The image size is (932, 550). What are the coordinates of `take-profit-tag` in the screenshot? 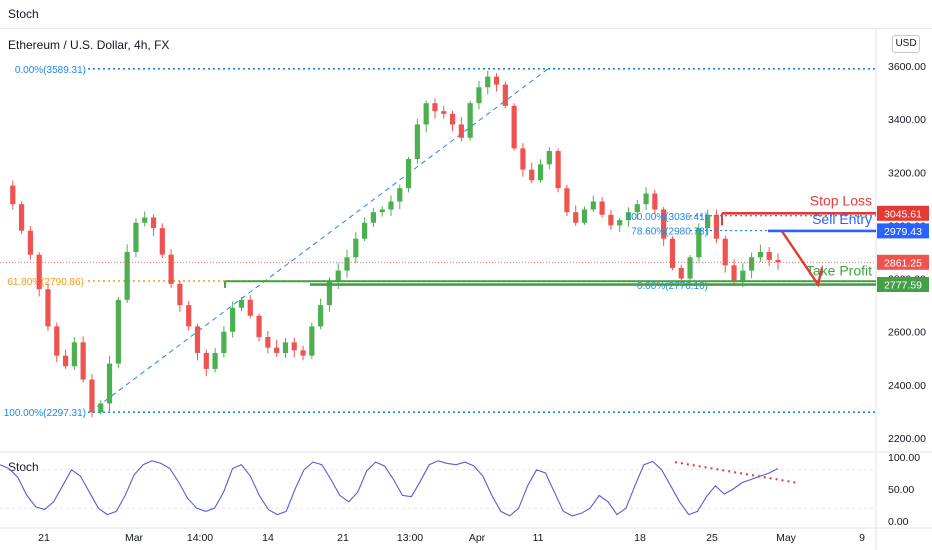 It's located at (903, 285).